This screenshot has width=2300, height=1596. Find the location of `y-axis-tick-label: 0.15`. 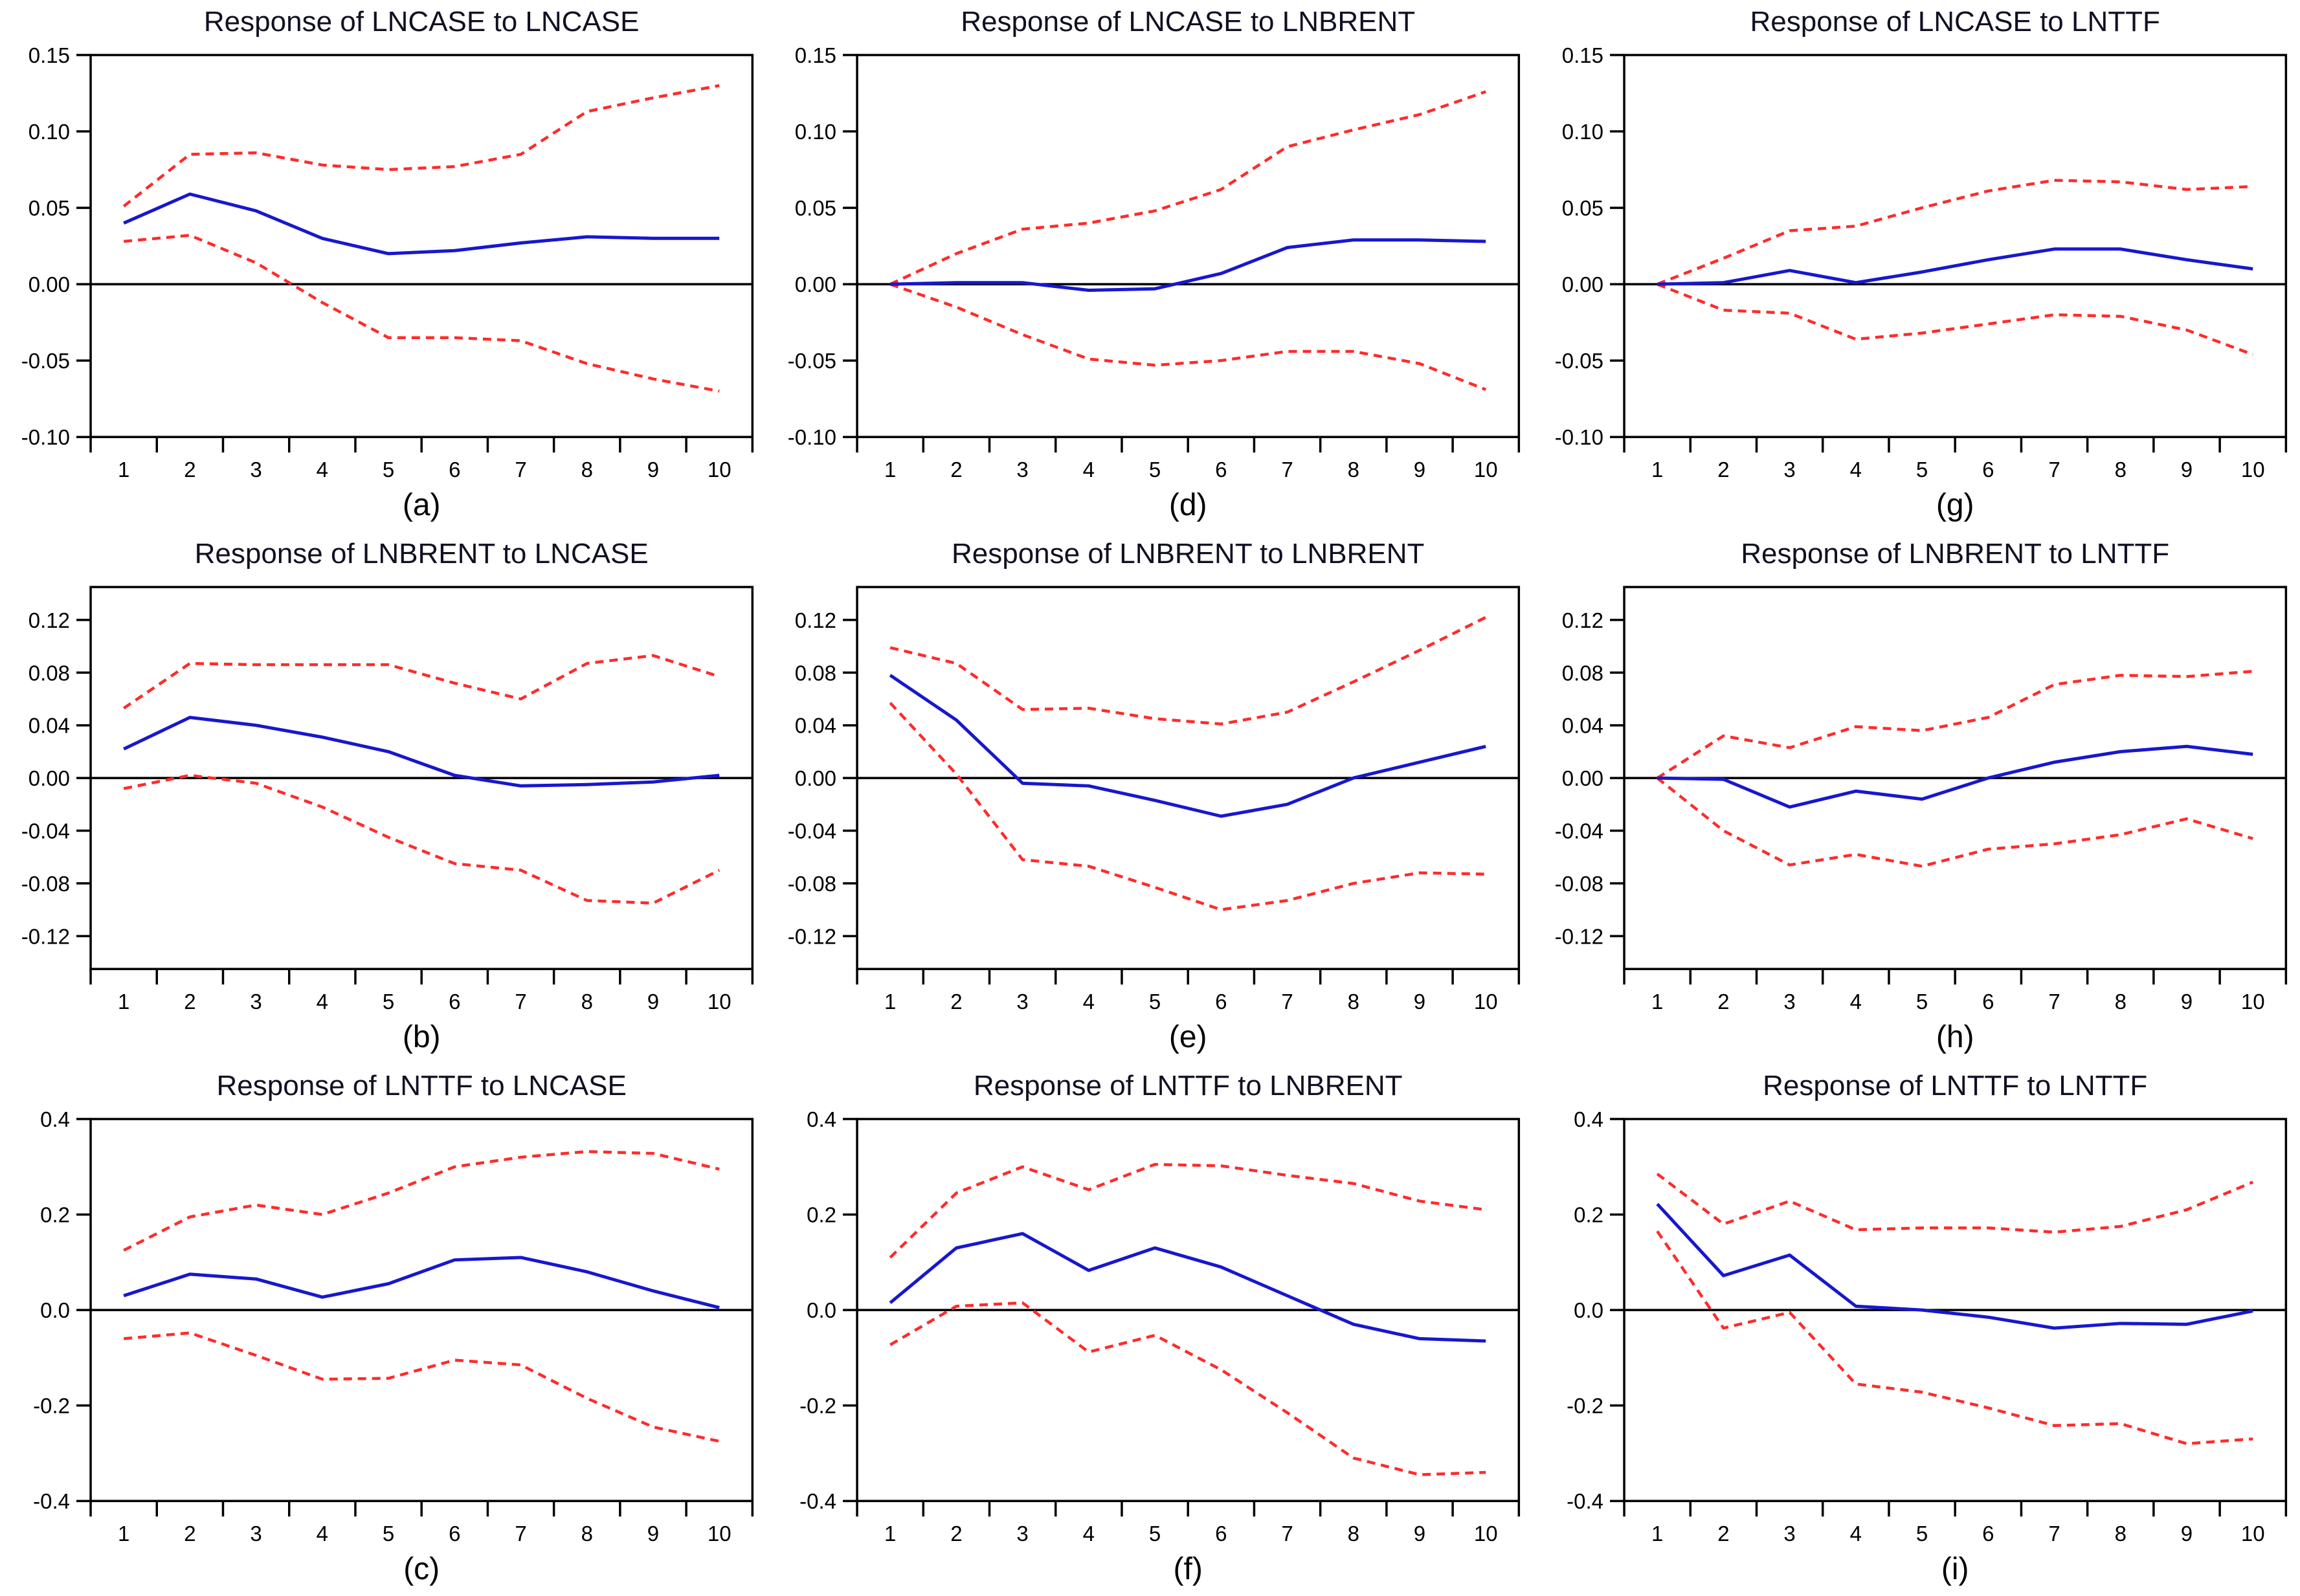

y-axis-tick-label: 0.15 is located at coordinates (1582, 55).